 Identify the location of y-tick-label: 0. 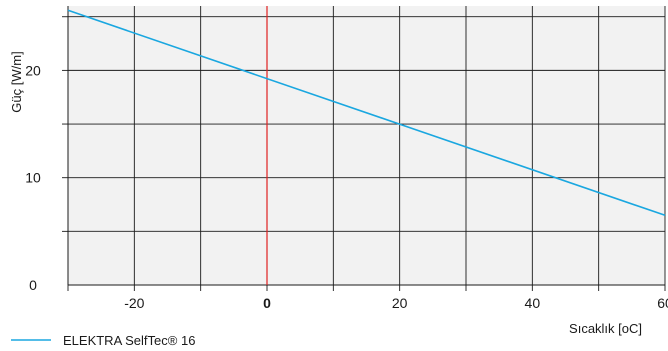
(33, 285).